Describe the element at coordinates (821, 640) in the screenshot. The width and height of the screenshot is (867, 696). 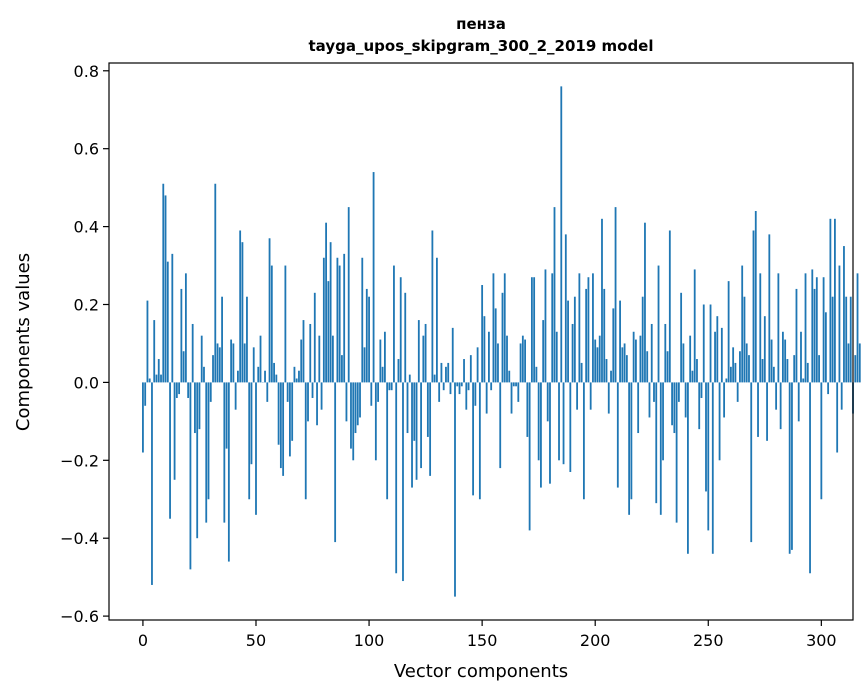
I see `x-tick-label: 300` at that location.